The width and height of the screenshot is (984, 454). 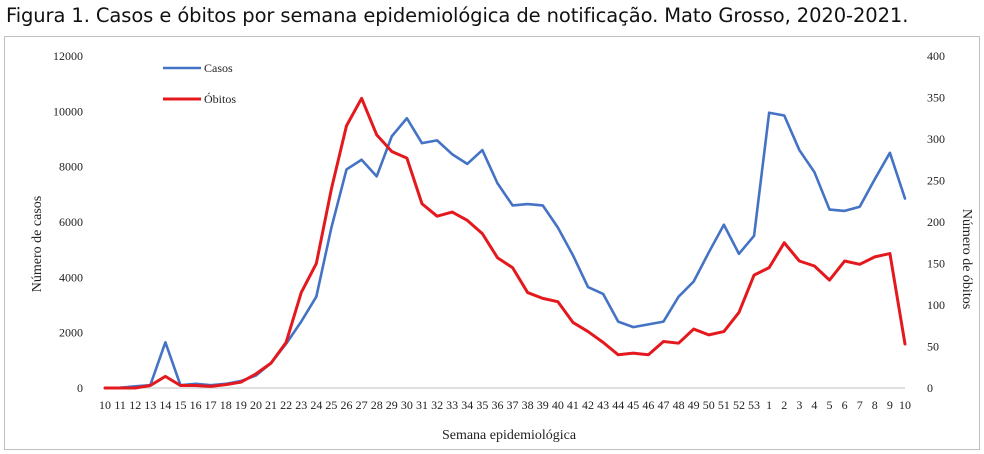 What do you see at coordinates (845, 405) in the screenshot?
I see `x-tick-label: 6` at bounding box center [845, 405].